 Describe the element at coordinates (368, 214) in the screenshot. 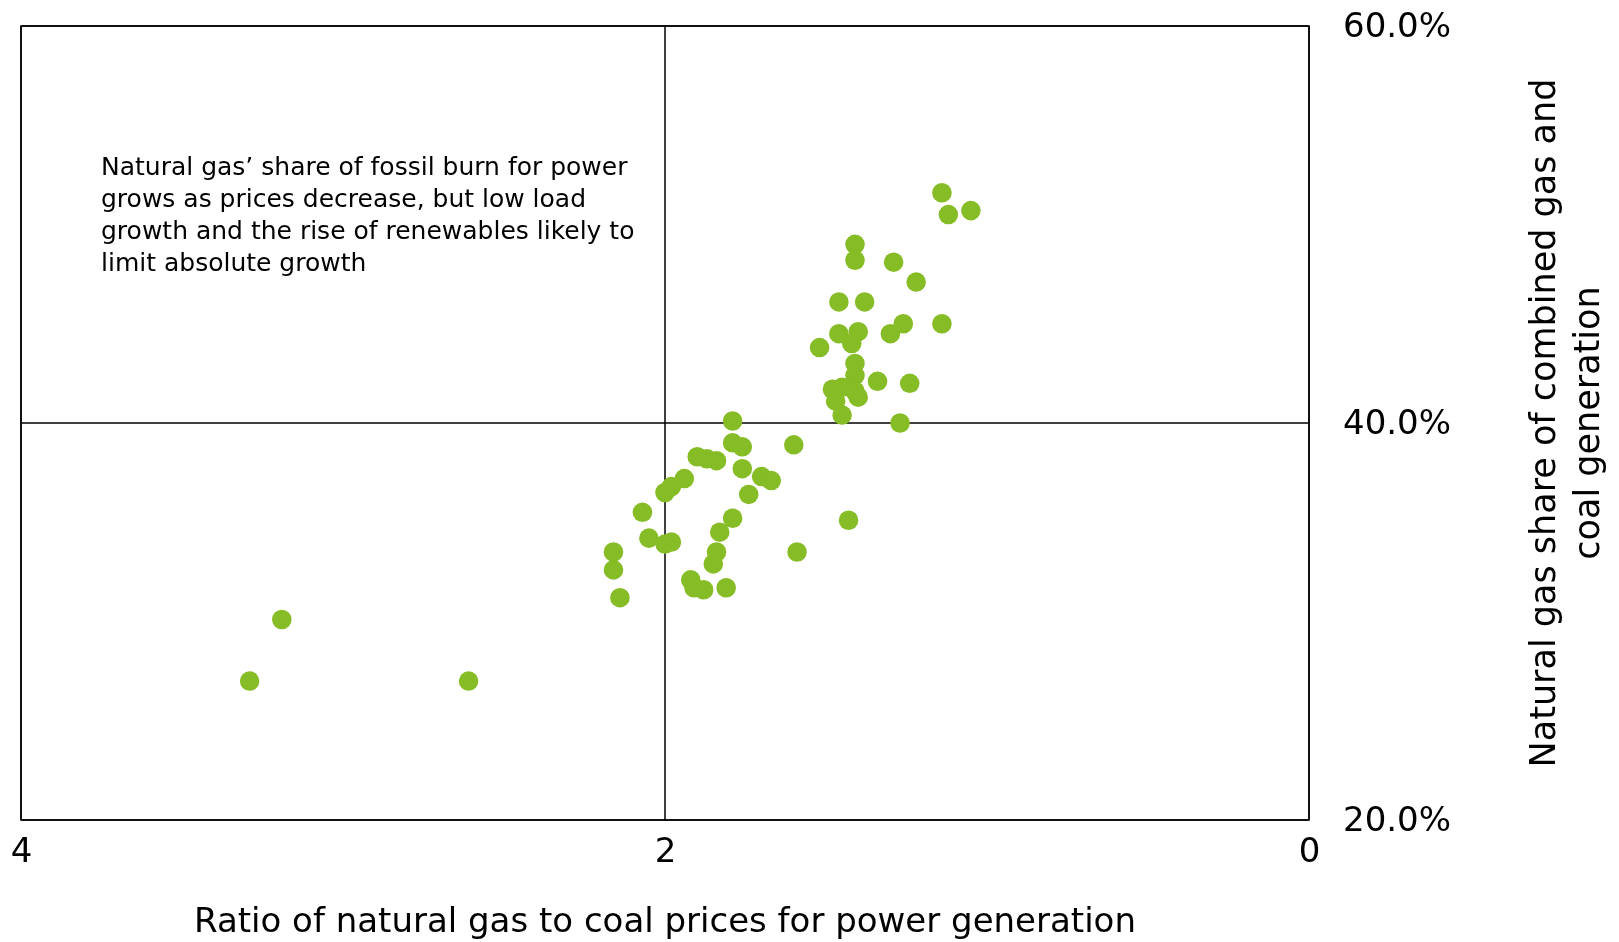

I see `annotation: Natural gas’ share of fossil burn for power grows as prices decrease, but low load growth and the rise of renewables likely to limit absolute growth` at that location.